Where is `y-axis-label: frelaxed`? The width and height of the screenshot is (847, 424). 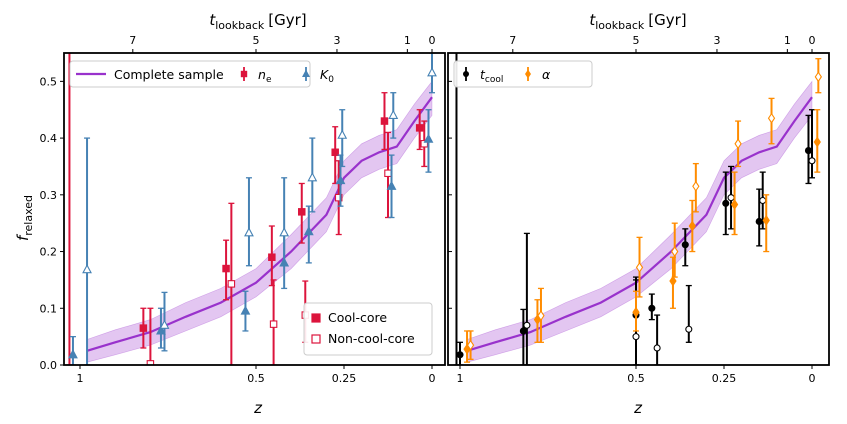 y-axis-label: frelaxed is located at coordinates (24, 218).